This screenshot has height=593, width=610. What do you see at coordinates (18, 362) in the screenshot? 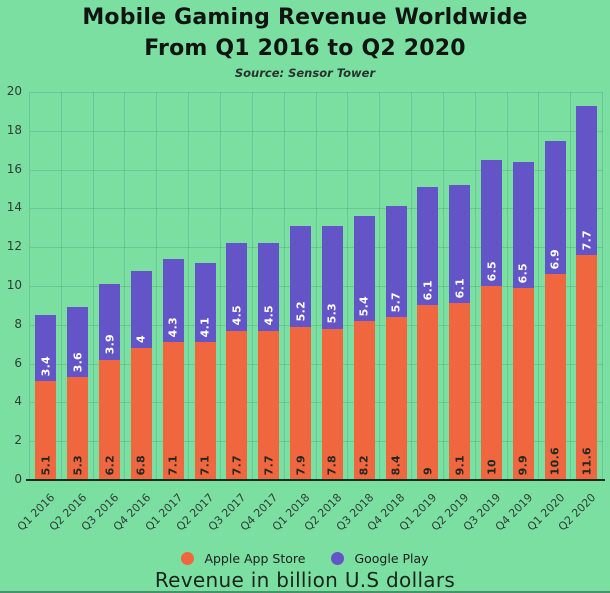
I see `y-tick-6: 6` at bounding box center [18, 362].